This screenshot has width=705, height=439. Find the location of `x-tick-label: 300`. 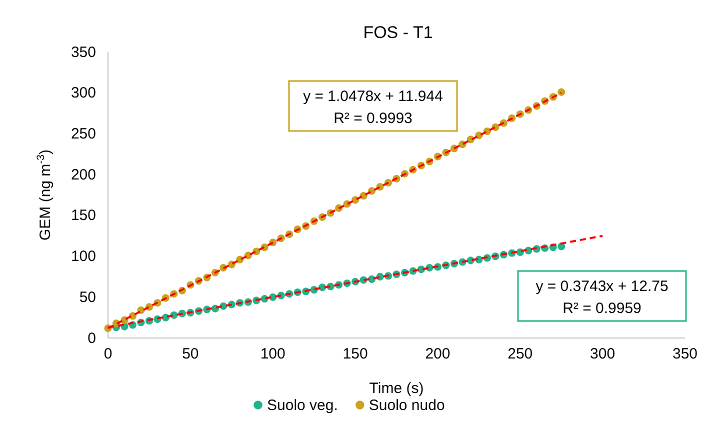

x-tick-label: 300 is located at coordinates (603, 354).